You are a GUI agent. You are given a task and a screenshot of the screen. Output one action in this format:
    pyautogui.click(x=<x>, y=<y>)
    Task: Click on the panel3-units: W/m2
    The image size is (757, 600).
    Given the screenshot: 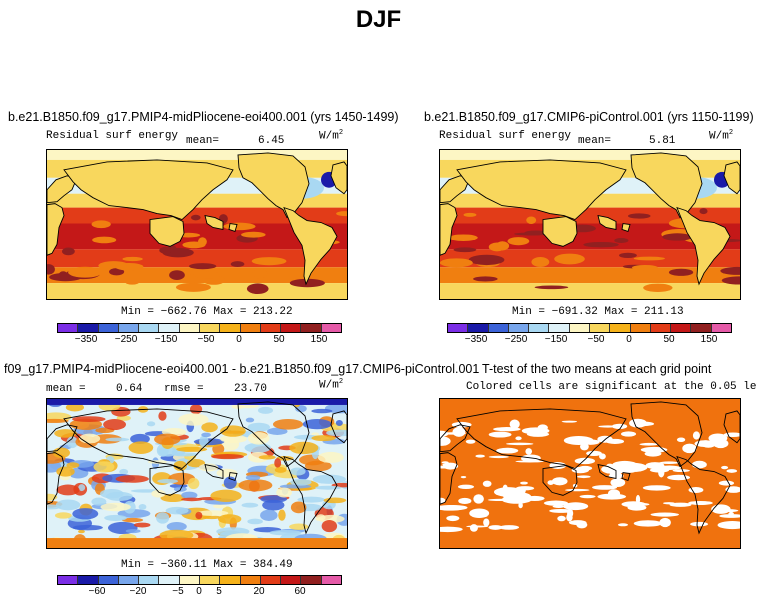 What is the action you would take?
    pyautogui.click(x=331, y=385)
    